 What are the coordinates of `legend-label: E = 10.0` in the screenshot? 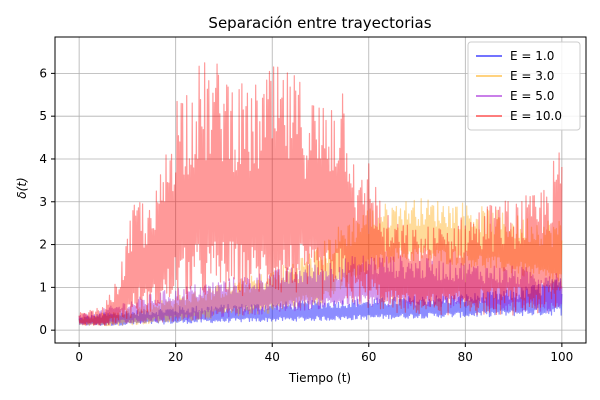 It's located at (536, 116).